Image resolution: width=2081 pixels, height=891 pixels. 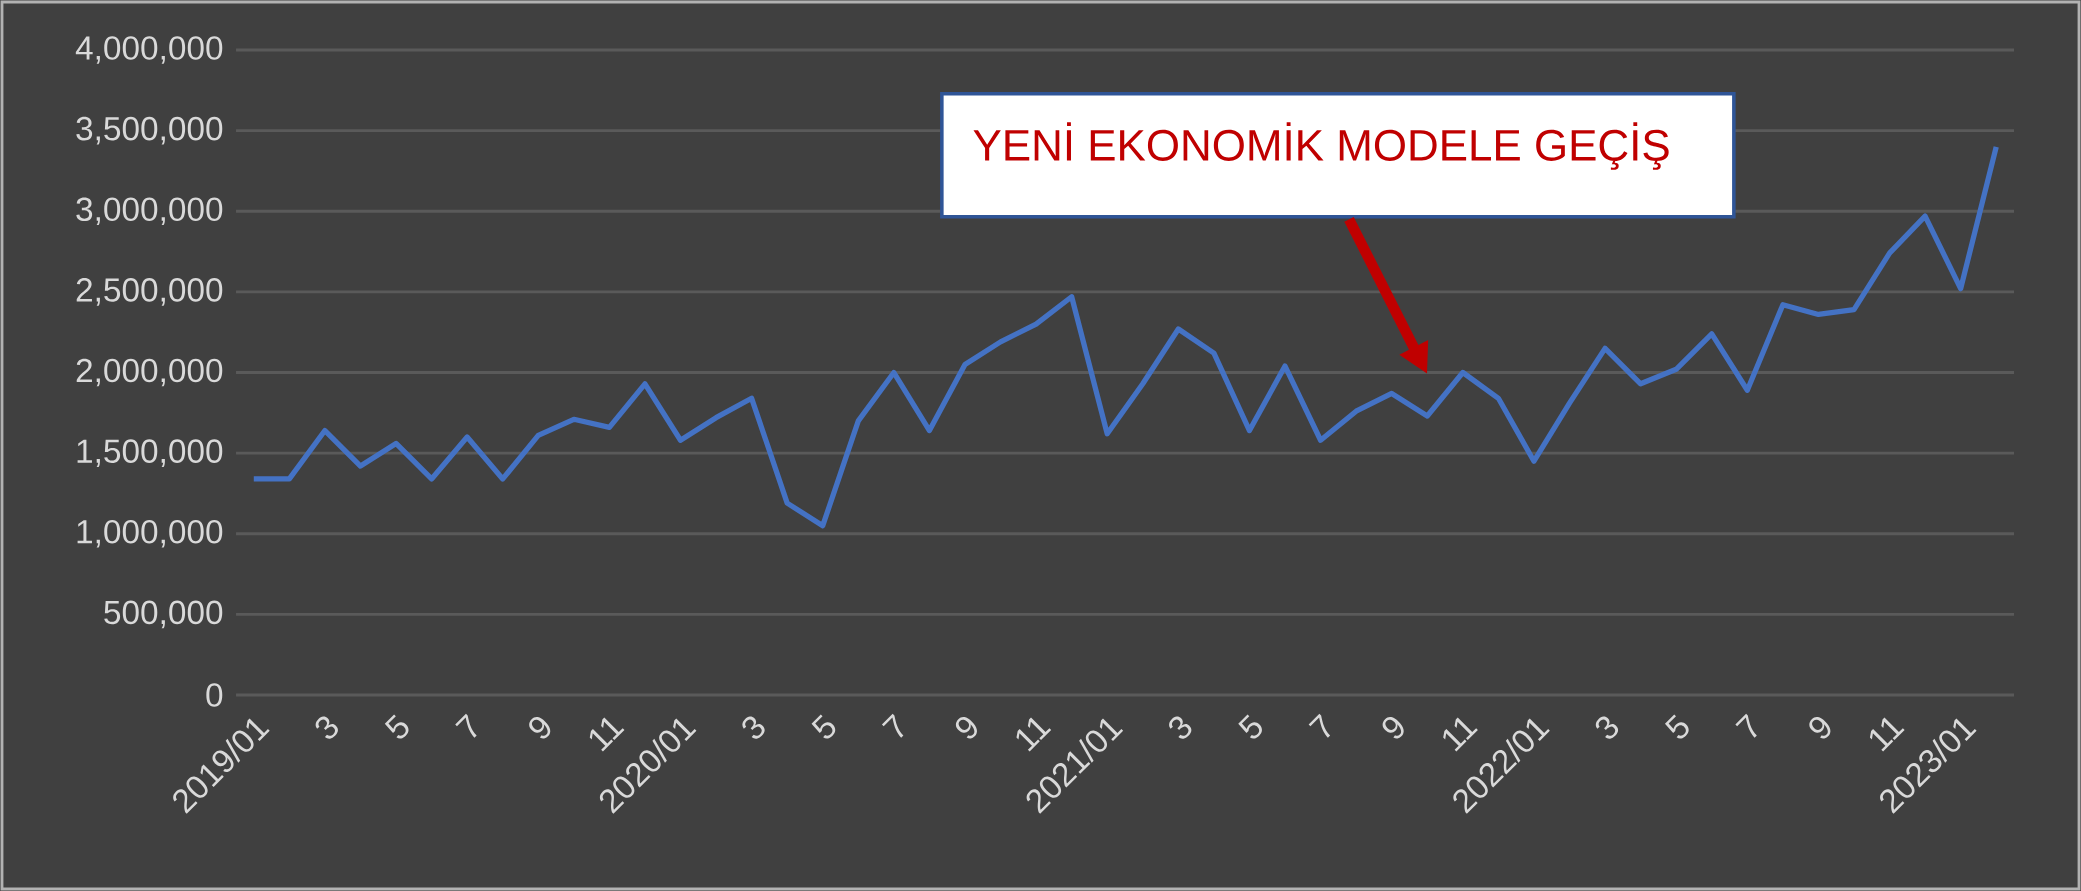 What do you see at coordinates (150, 533) in the screenshot?
I see `y-tick-label: 1,000,000` at bounding box center [150, 533].